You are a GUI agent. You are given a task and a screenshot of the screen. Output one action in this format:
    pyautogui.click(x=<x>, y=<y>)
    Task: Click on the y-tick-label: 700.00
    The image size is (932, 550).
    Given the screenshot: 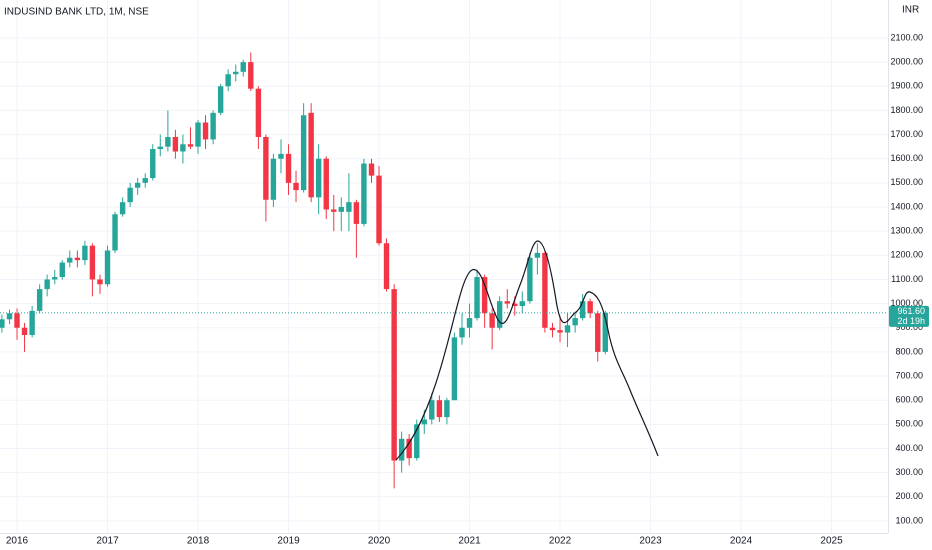 What is the action you would take?
    pyautogui.click(x=909, y=375)
    